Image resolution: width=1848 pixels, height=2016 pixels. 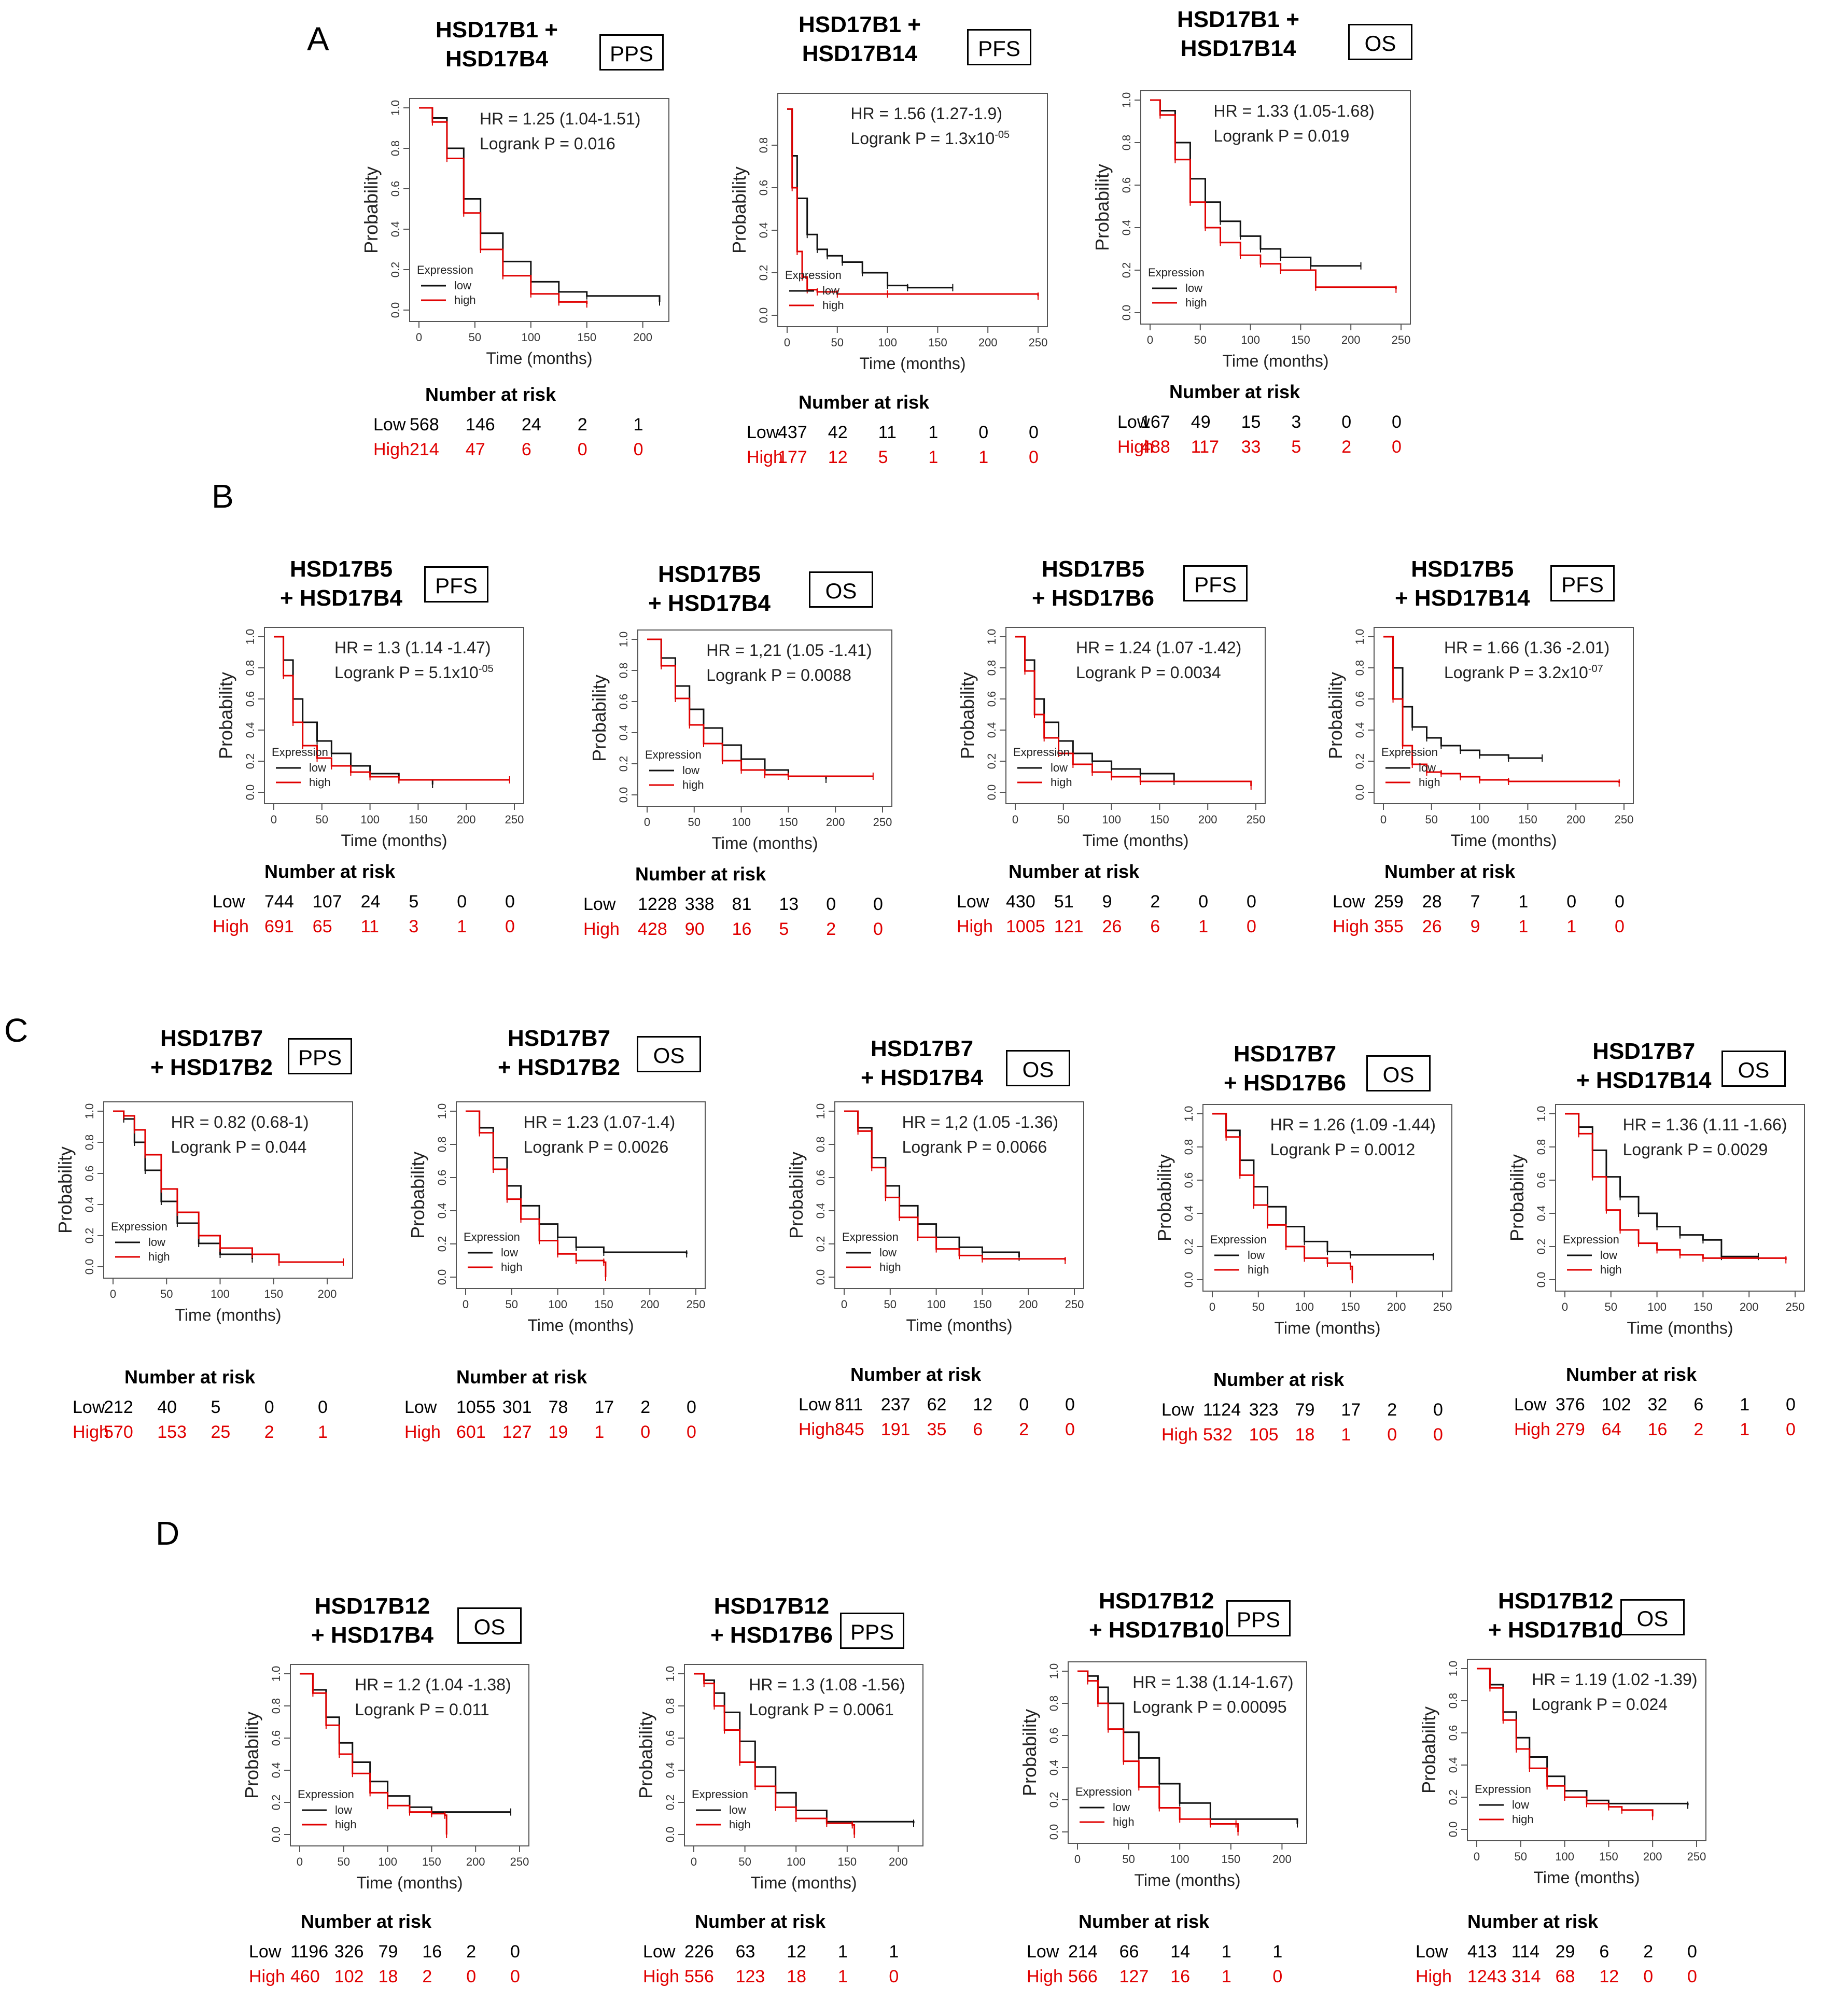 What do you see at coordinates (669, 1054) in the screenshot?
I see `km-panel-9-endpoint-badge: OS` at bounding box center [669, 1054].